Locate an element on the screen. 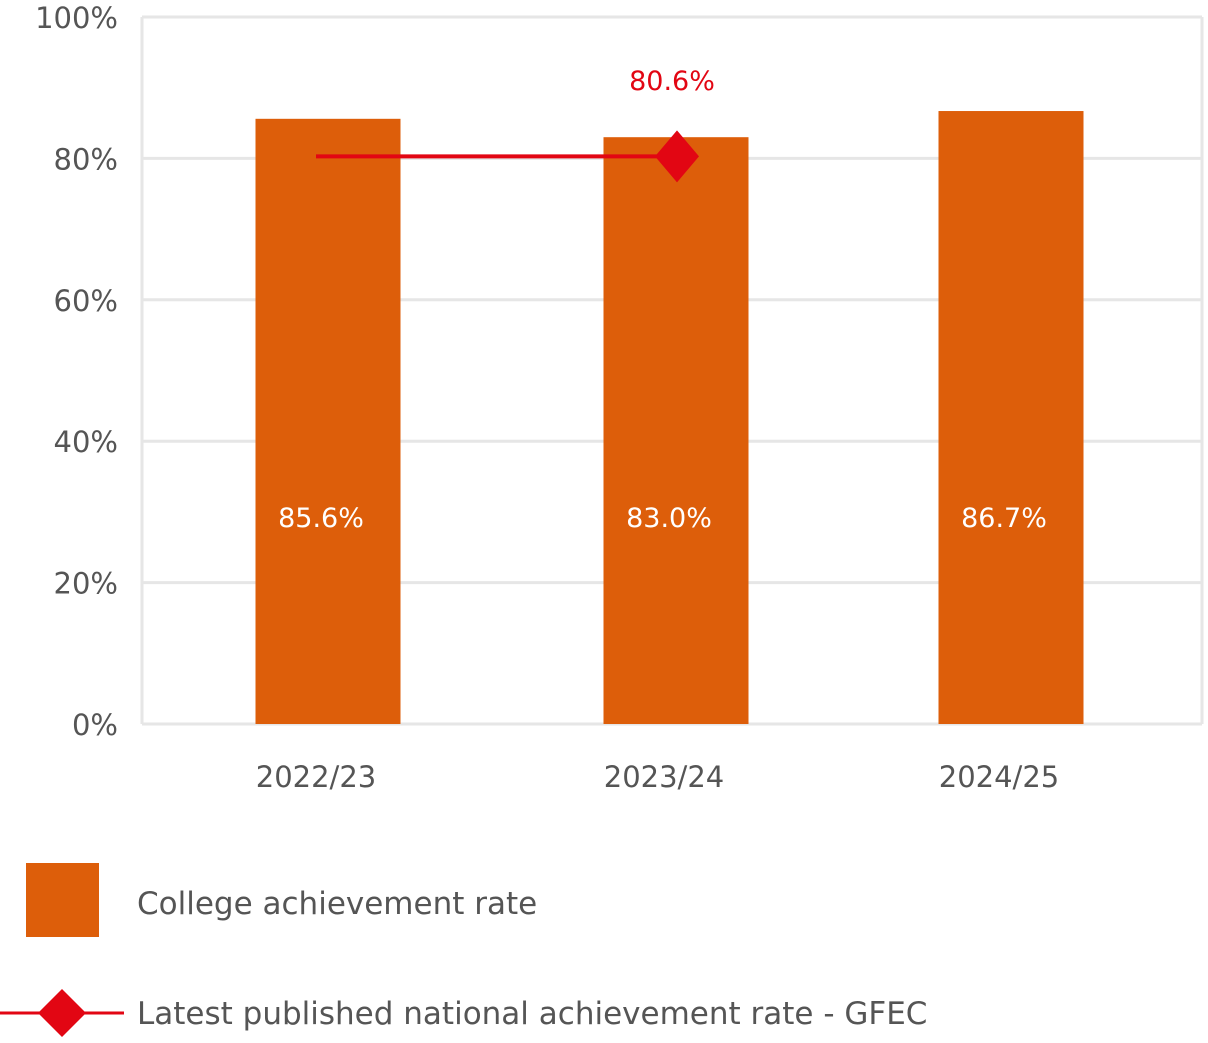 The width and height of the screenshot is (1208, 1043). bar-data-label: 85.6% is located at coordinates (321, 518).